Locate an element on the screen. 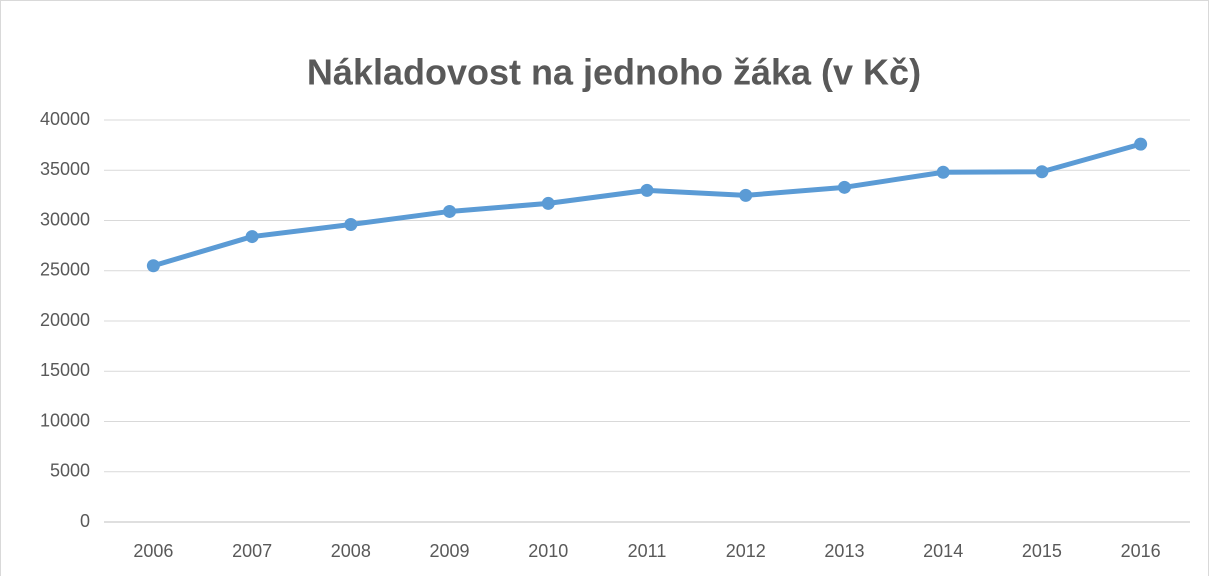  y-tick-label: 15000 is located at coordinates (65, 370).